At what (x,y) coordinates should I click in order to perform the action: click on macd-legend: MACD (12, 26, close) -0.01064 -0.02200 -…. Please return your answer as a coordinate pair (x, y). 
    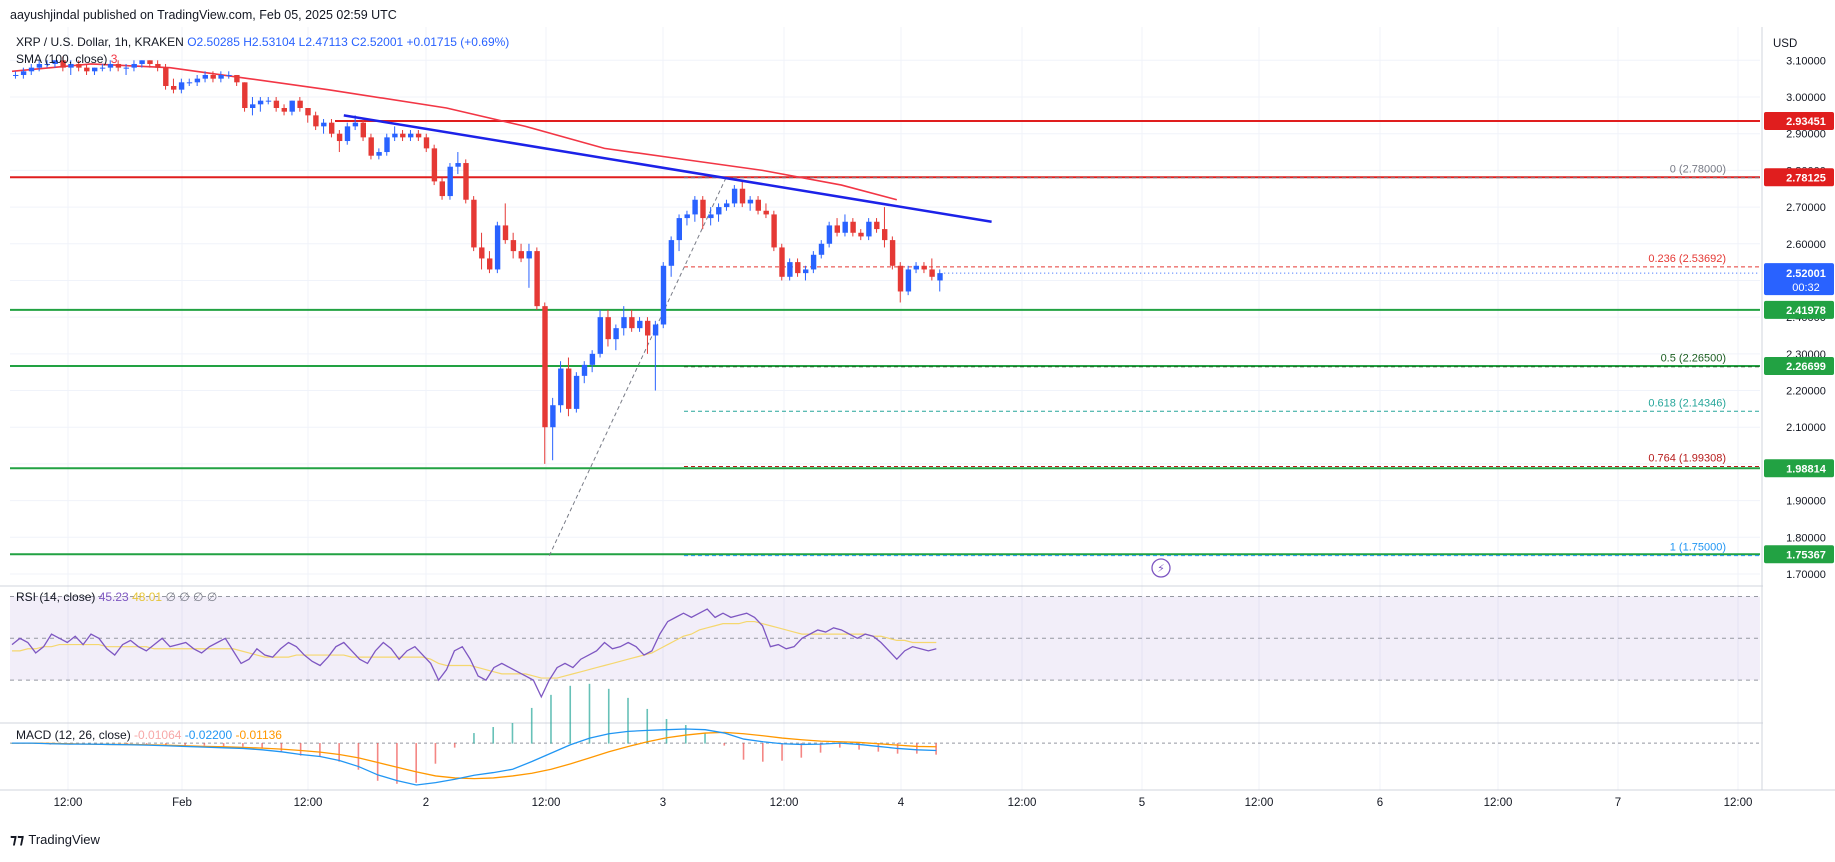
    Looking at the image, I should click on (149, 735).